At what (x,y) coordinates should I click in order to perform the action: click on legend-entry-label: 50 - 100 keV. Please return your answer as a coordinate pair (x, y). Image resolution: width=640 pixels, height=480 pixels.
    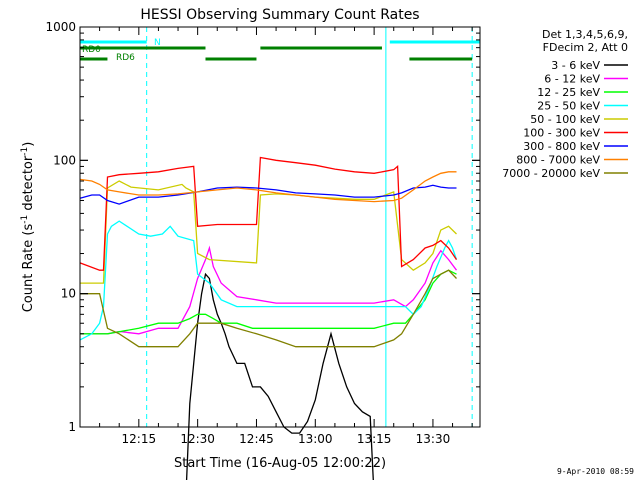
    Looking at the image, I should click on (565, 119).